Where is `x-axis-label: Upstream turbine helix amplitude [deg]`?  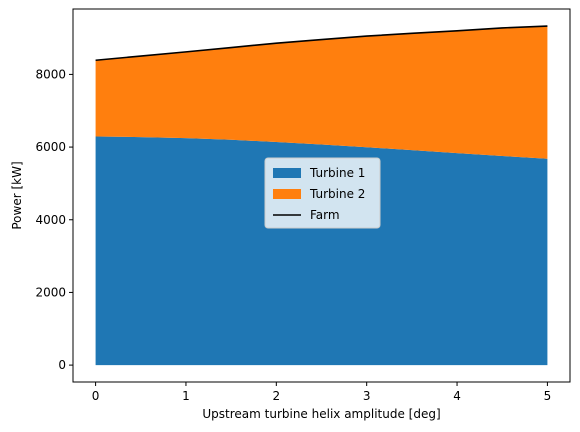
x-axis-label: Upstream turbine helix amplitude [deg] is located at coordinates (321, 414).